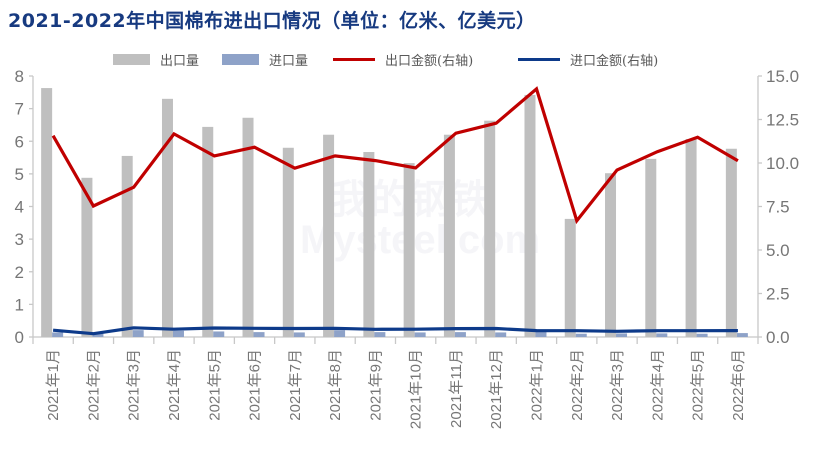 The height and width of the screenshot is (461, 816). What do you see at coordinates (395, 331) in the screenshot?
I see `import-value-line` at bounding box center [395, 331].